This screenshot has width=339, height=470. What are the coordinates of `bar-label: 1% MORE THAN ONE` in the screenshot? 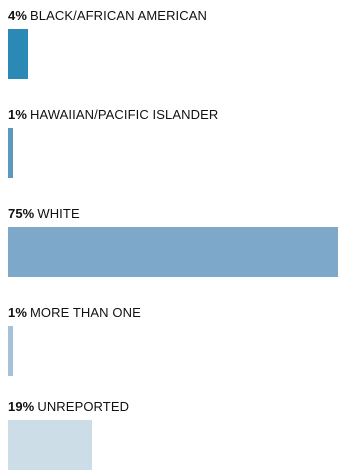 It's located at (74, 313).